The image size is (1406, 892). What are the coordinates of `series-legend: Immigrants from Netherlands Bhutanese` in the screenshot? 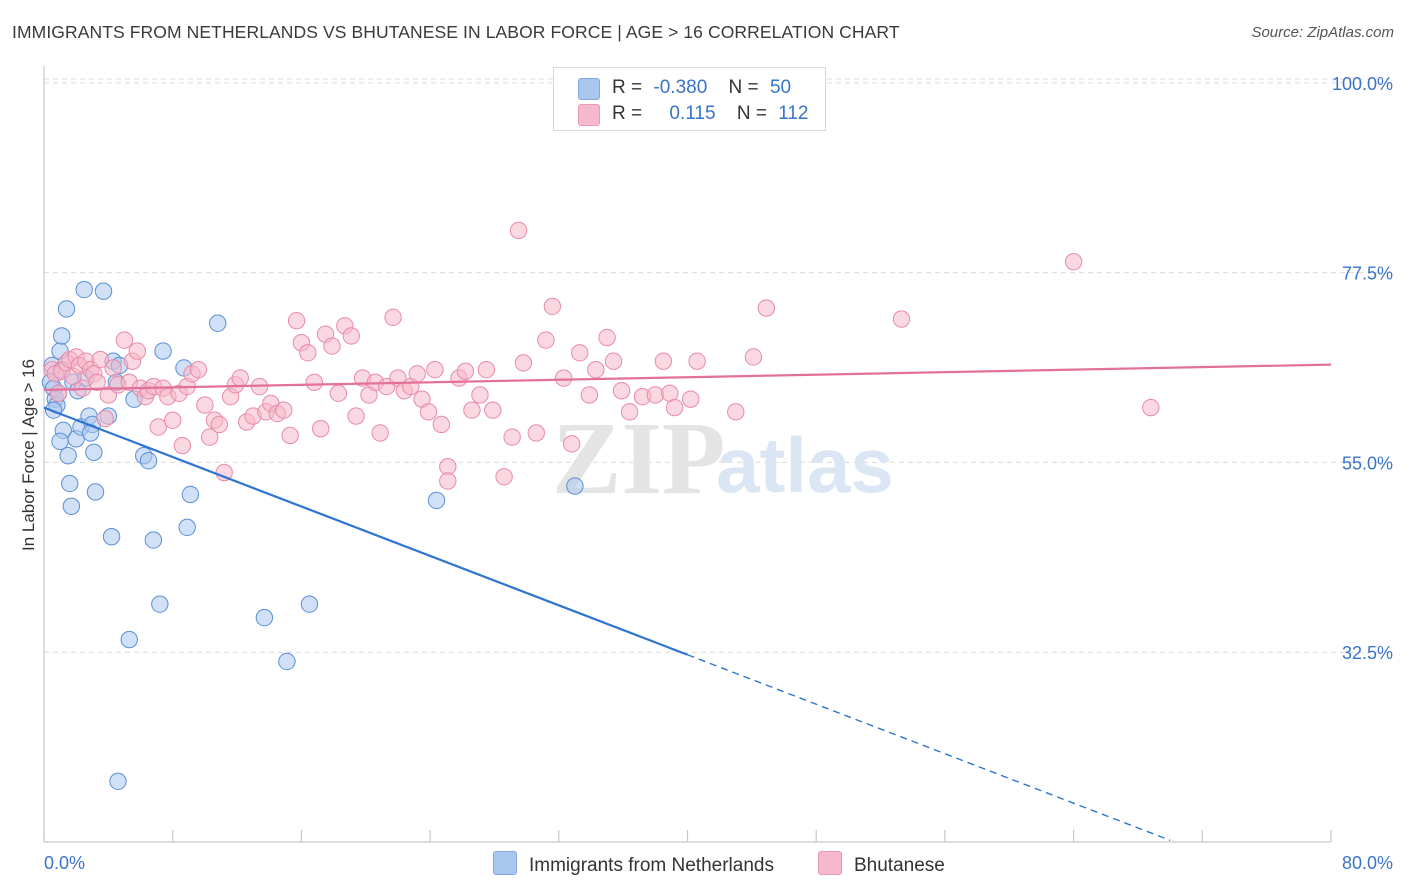 It's located at (703, 865).